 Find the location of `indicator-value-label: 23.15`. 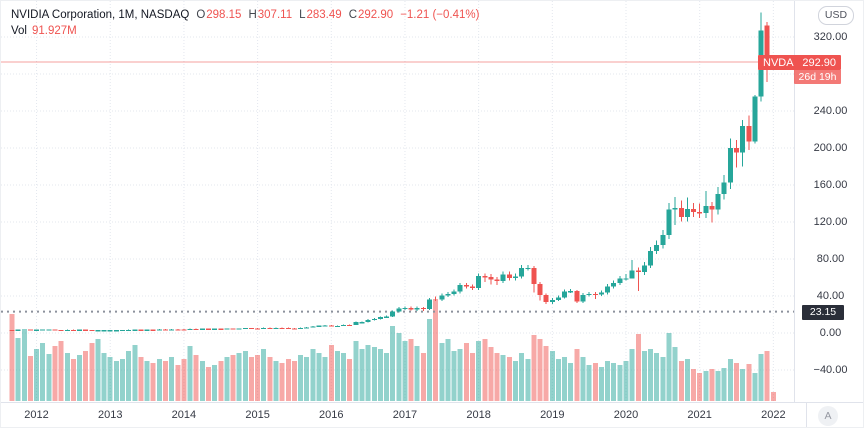

indicator-value-label: 23.15 is located at coordinates (823, 312).